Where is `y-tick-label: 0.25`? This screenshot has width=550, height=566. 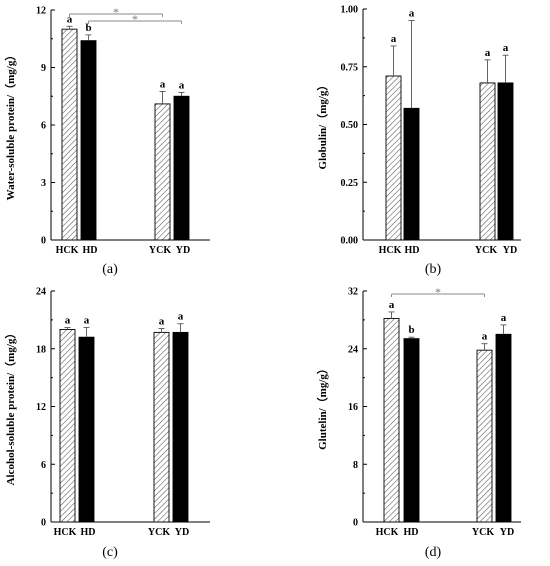
y-tick-label: 0.25 is located at coordinates (350, 183).